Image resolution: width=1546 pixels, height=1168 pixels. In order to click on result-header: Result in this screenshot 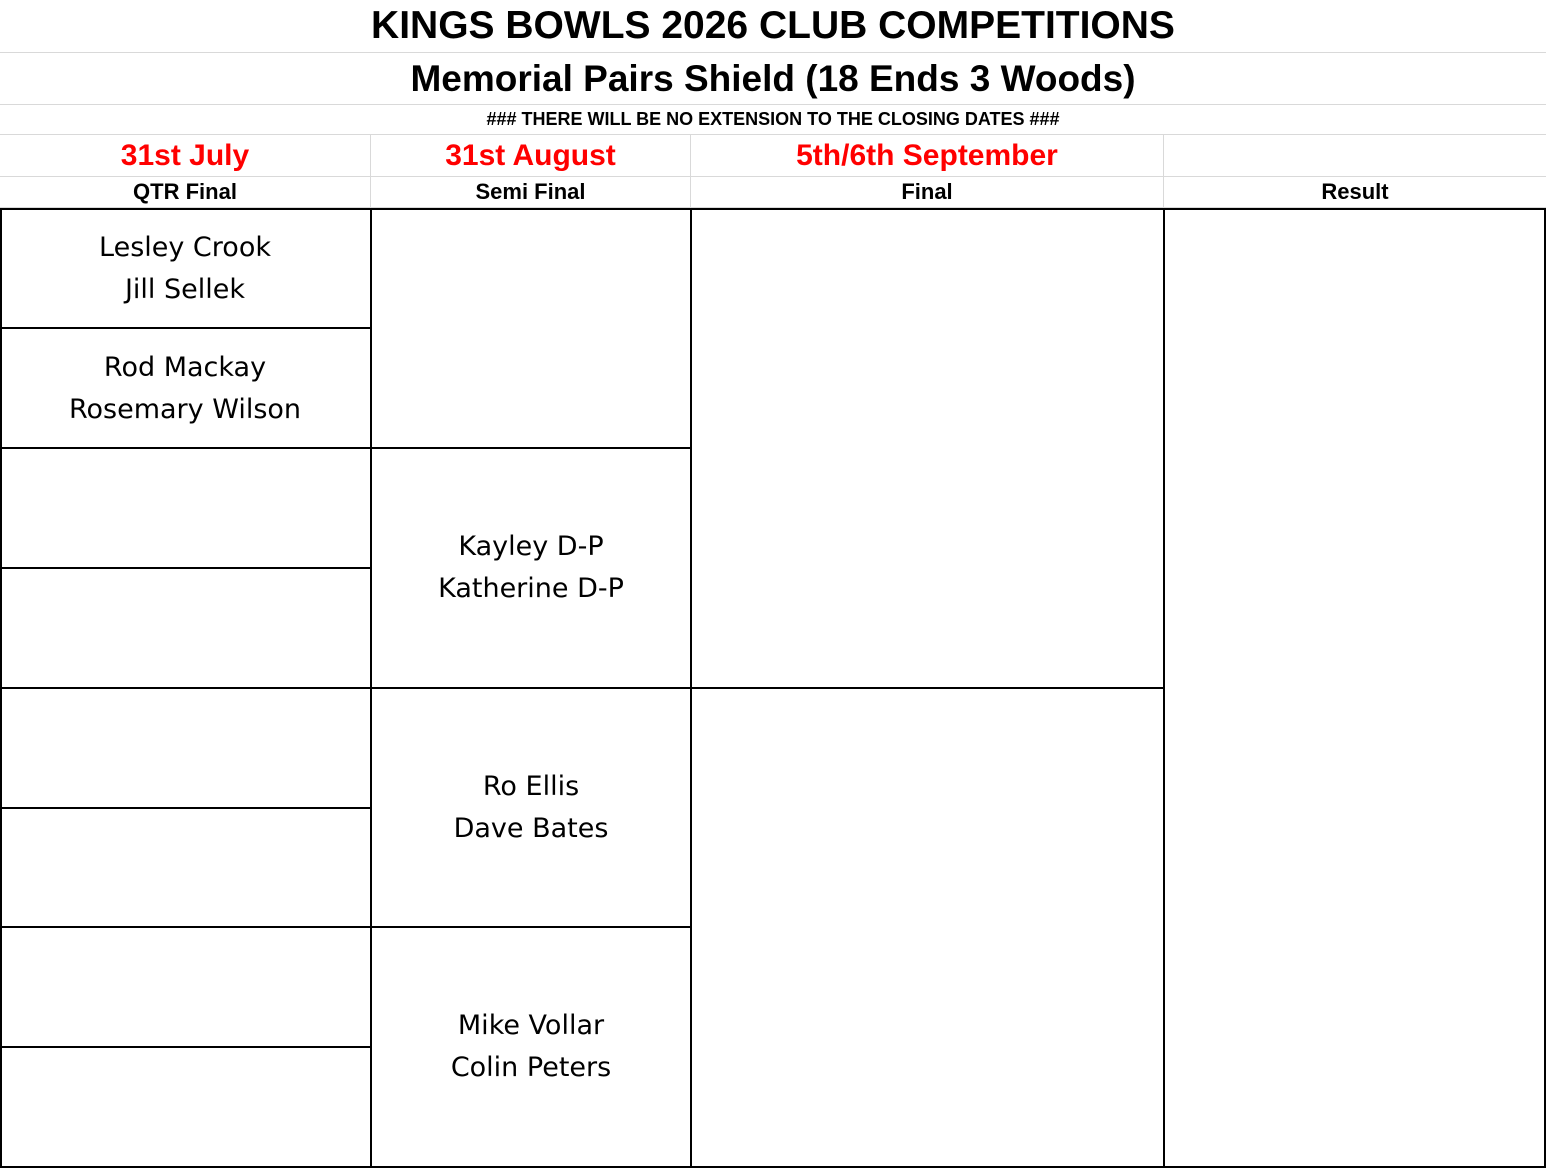, I will do `click(1355, 192)`.